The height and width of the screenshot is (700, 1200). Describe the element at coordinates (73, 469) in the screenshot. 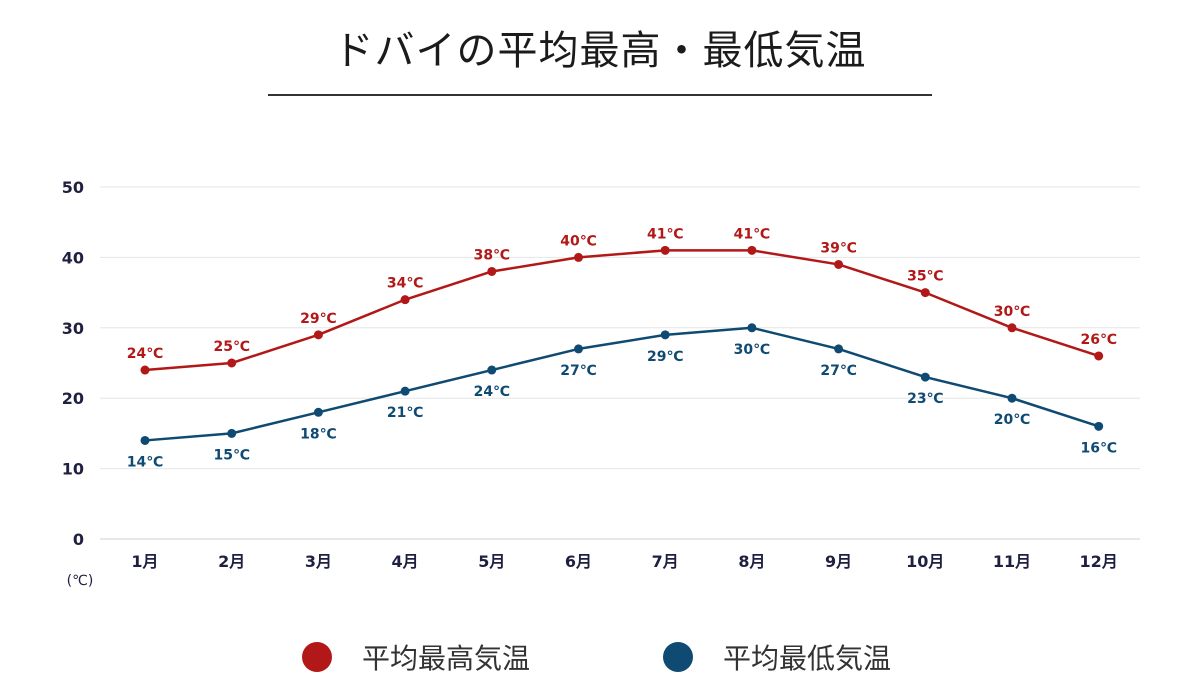

I see `y-tick-label: 10` at that location.